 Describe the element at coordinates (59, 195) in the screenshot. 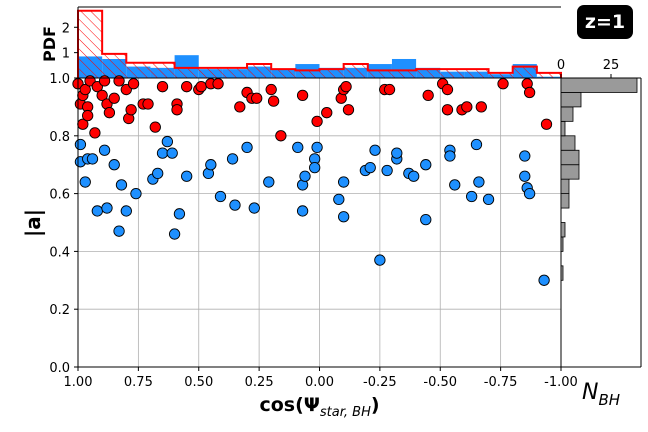

I see `y-tick-label: 0.6` at that location.